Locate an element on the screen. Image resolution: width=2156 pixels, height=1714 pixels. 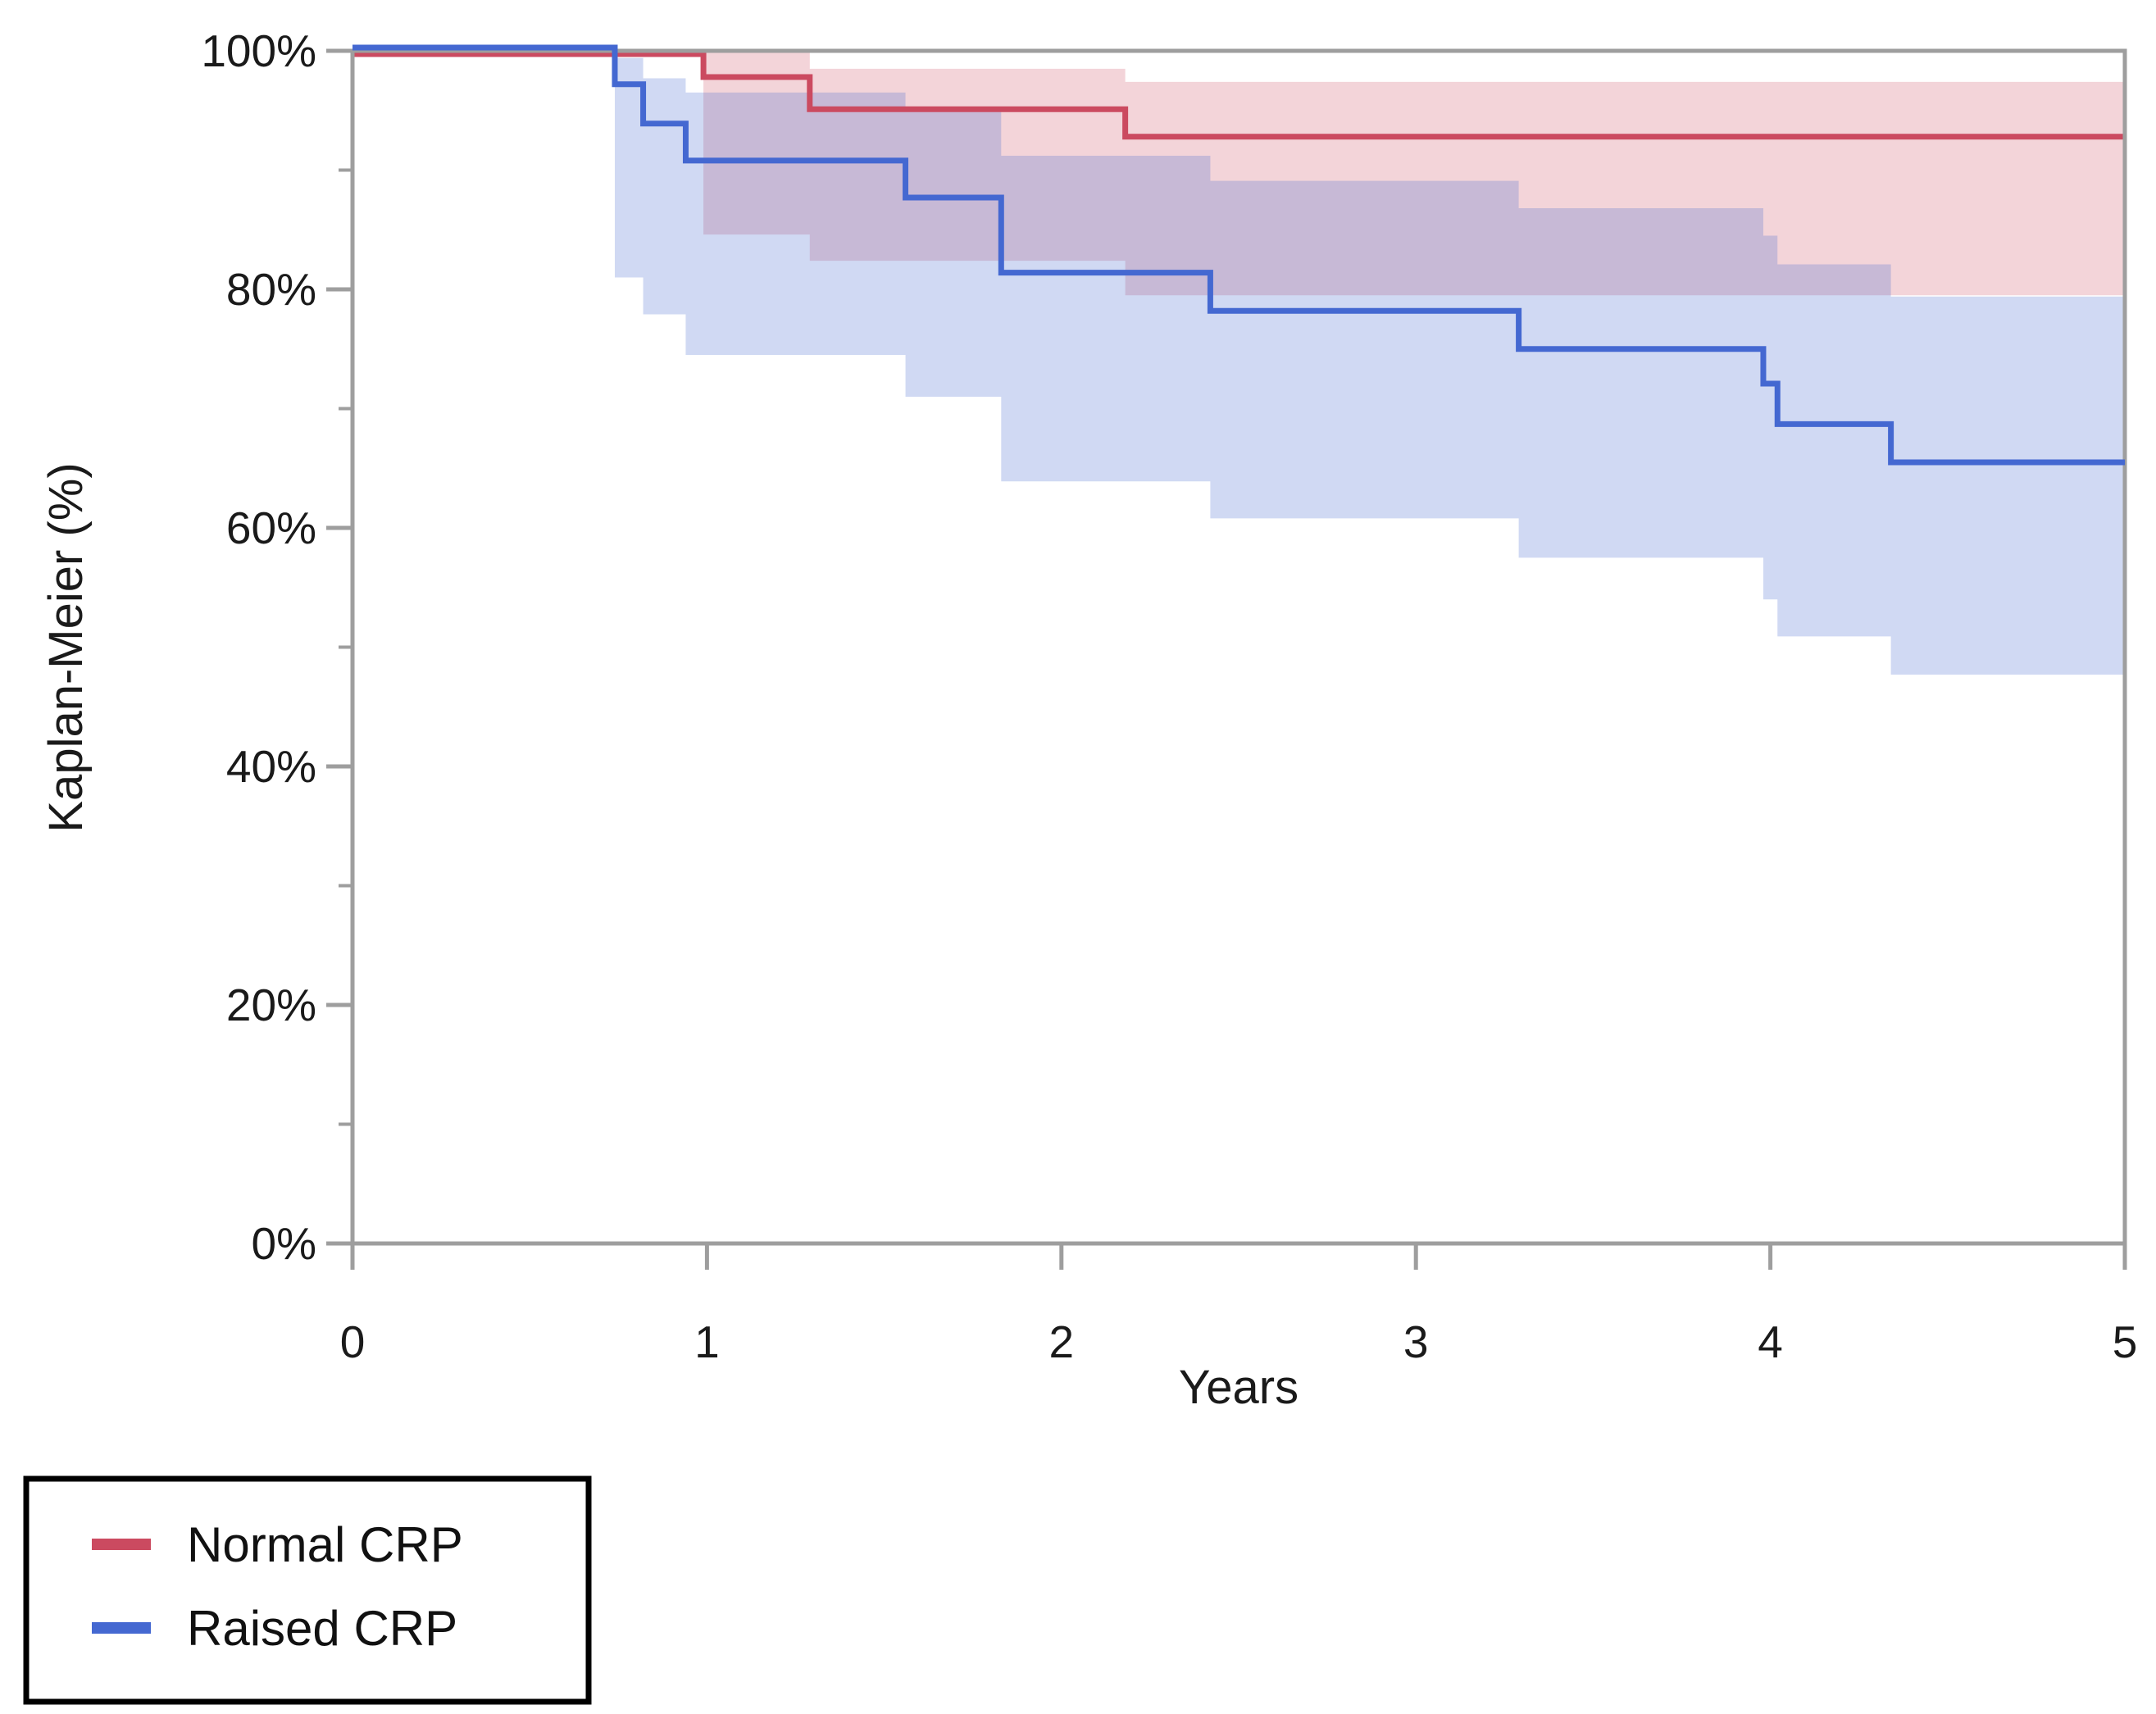
y-tick-label: 100% is located at coordinates (258, 50).